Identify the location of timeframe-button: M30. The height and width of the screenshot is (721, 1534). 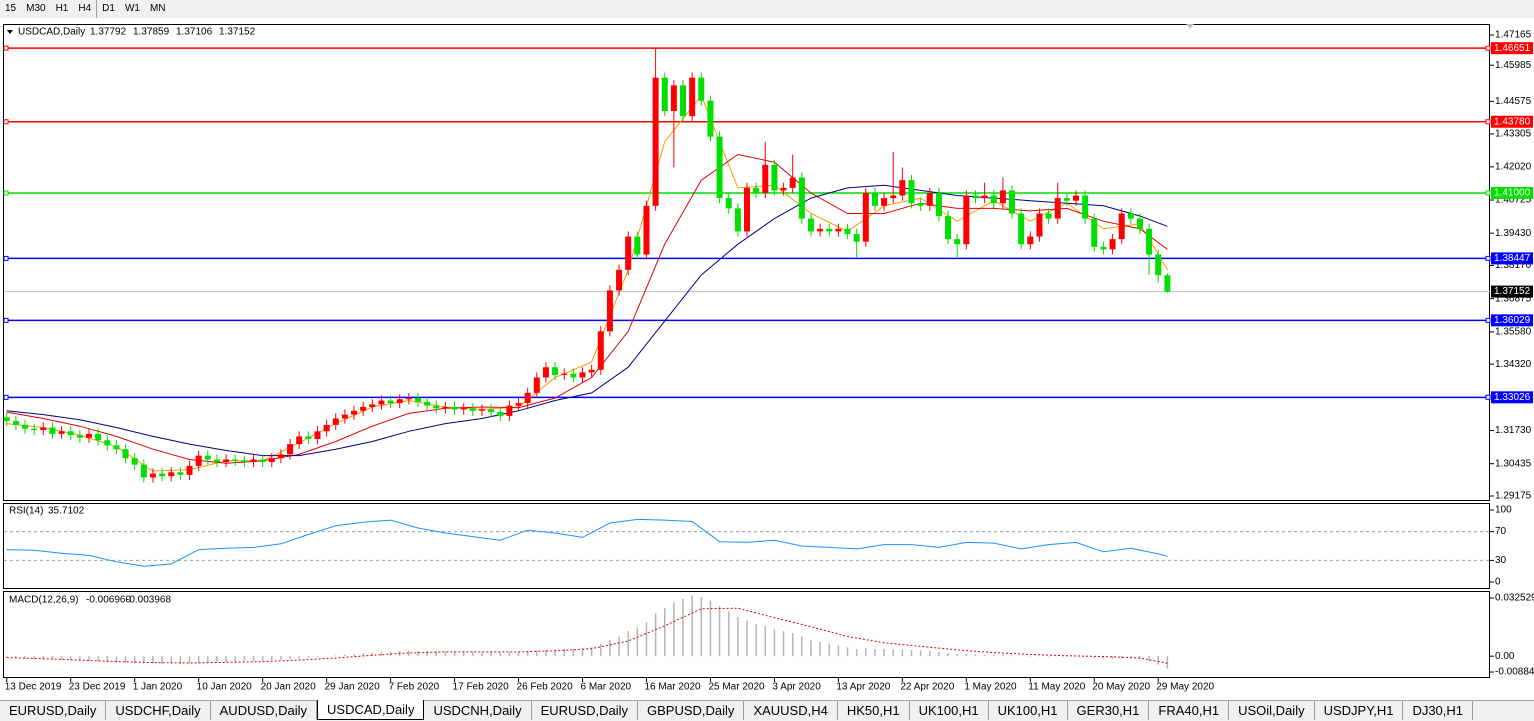
(36, 8).